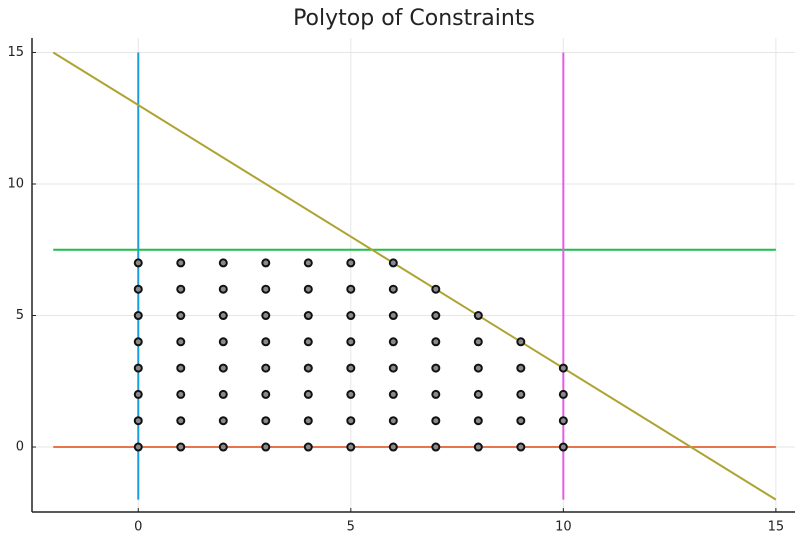  What do you see at coordinates (414, 18) in the screenshot?
I see `chart-title: Polytop of Constraints` at bounding box center [414, 18].